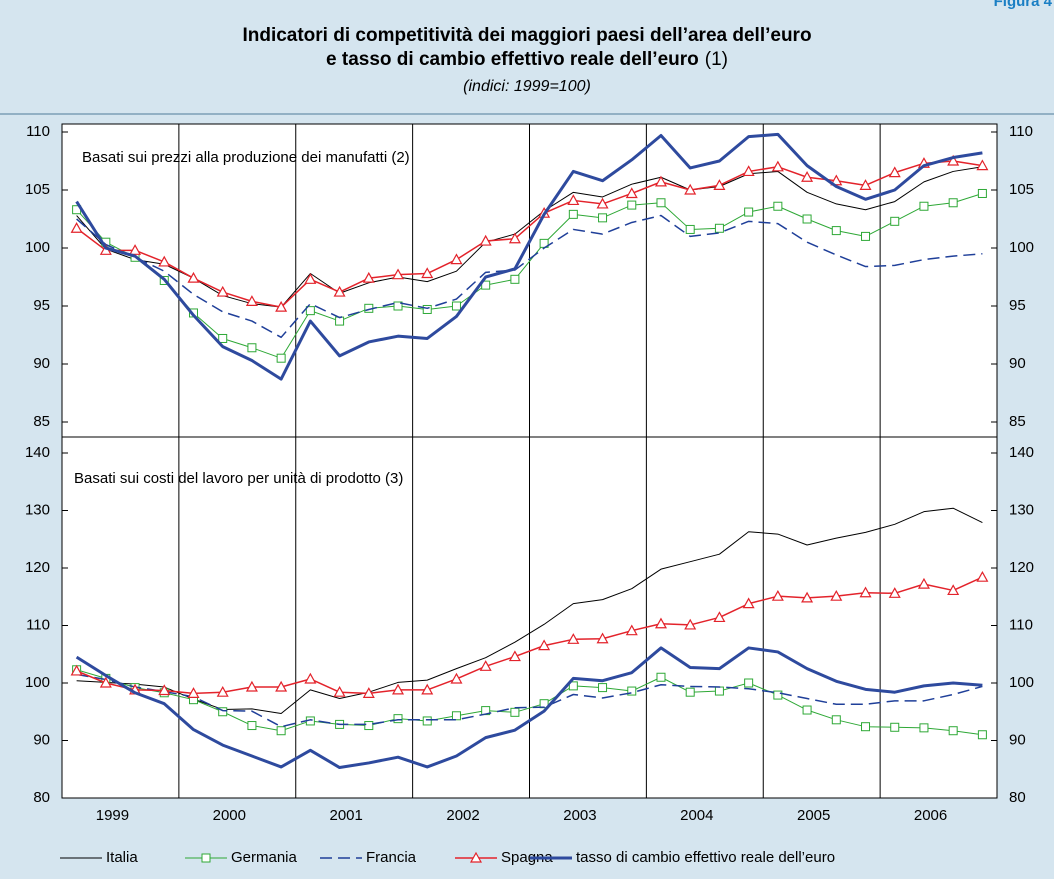  Describe the element at coordinates (264, 857) in the screenshot. I see `legend-label: Germania` at that location.